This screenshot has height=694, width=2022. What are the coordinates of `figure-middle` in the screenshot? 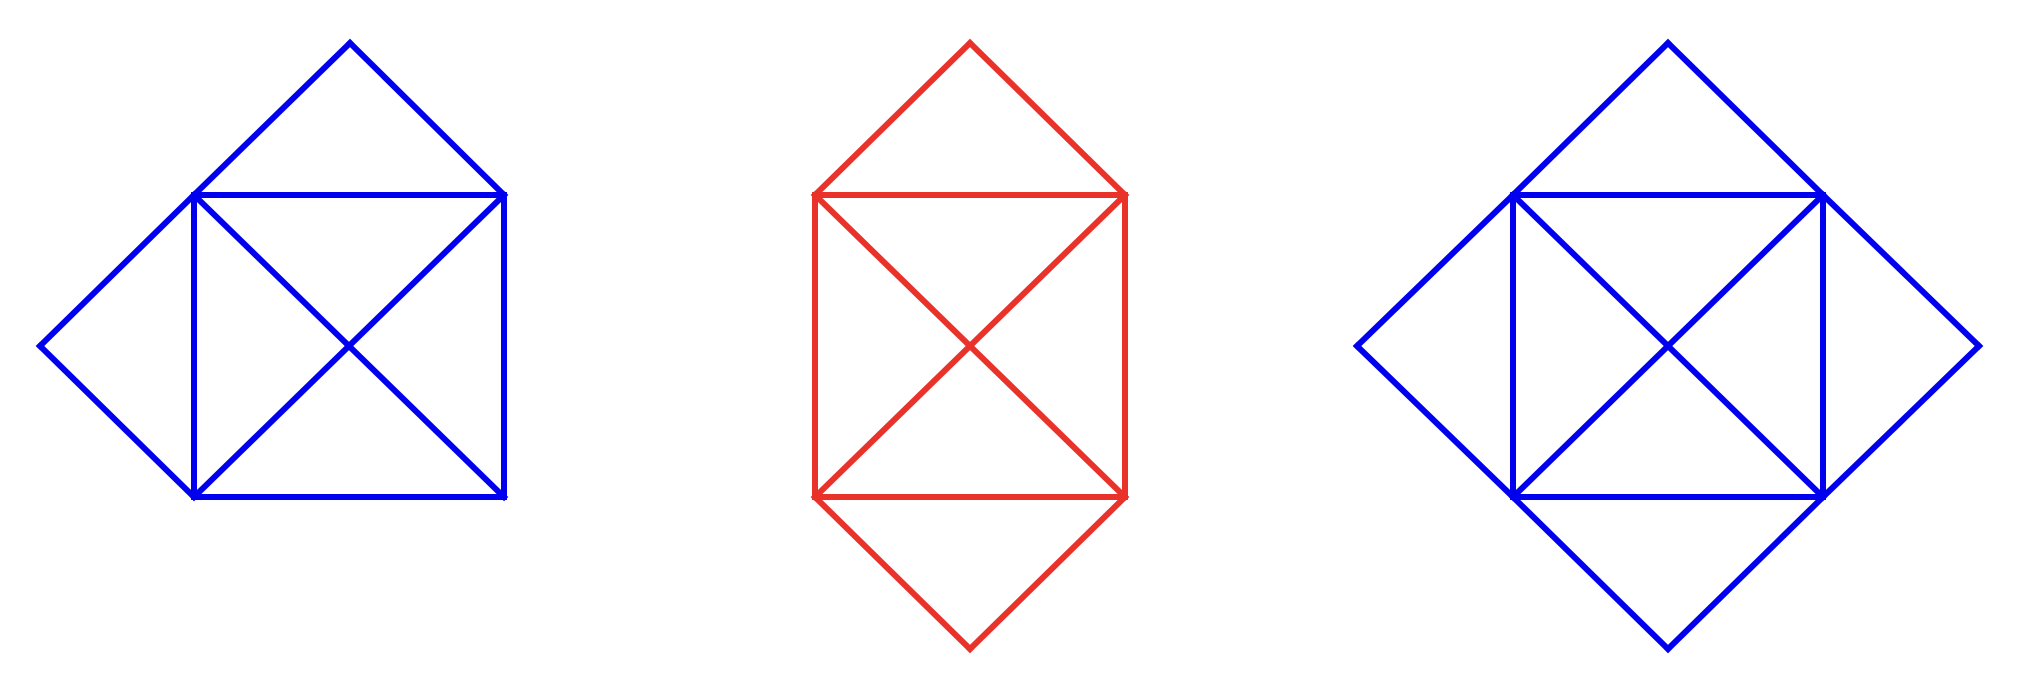 It's located at (970, 346).